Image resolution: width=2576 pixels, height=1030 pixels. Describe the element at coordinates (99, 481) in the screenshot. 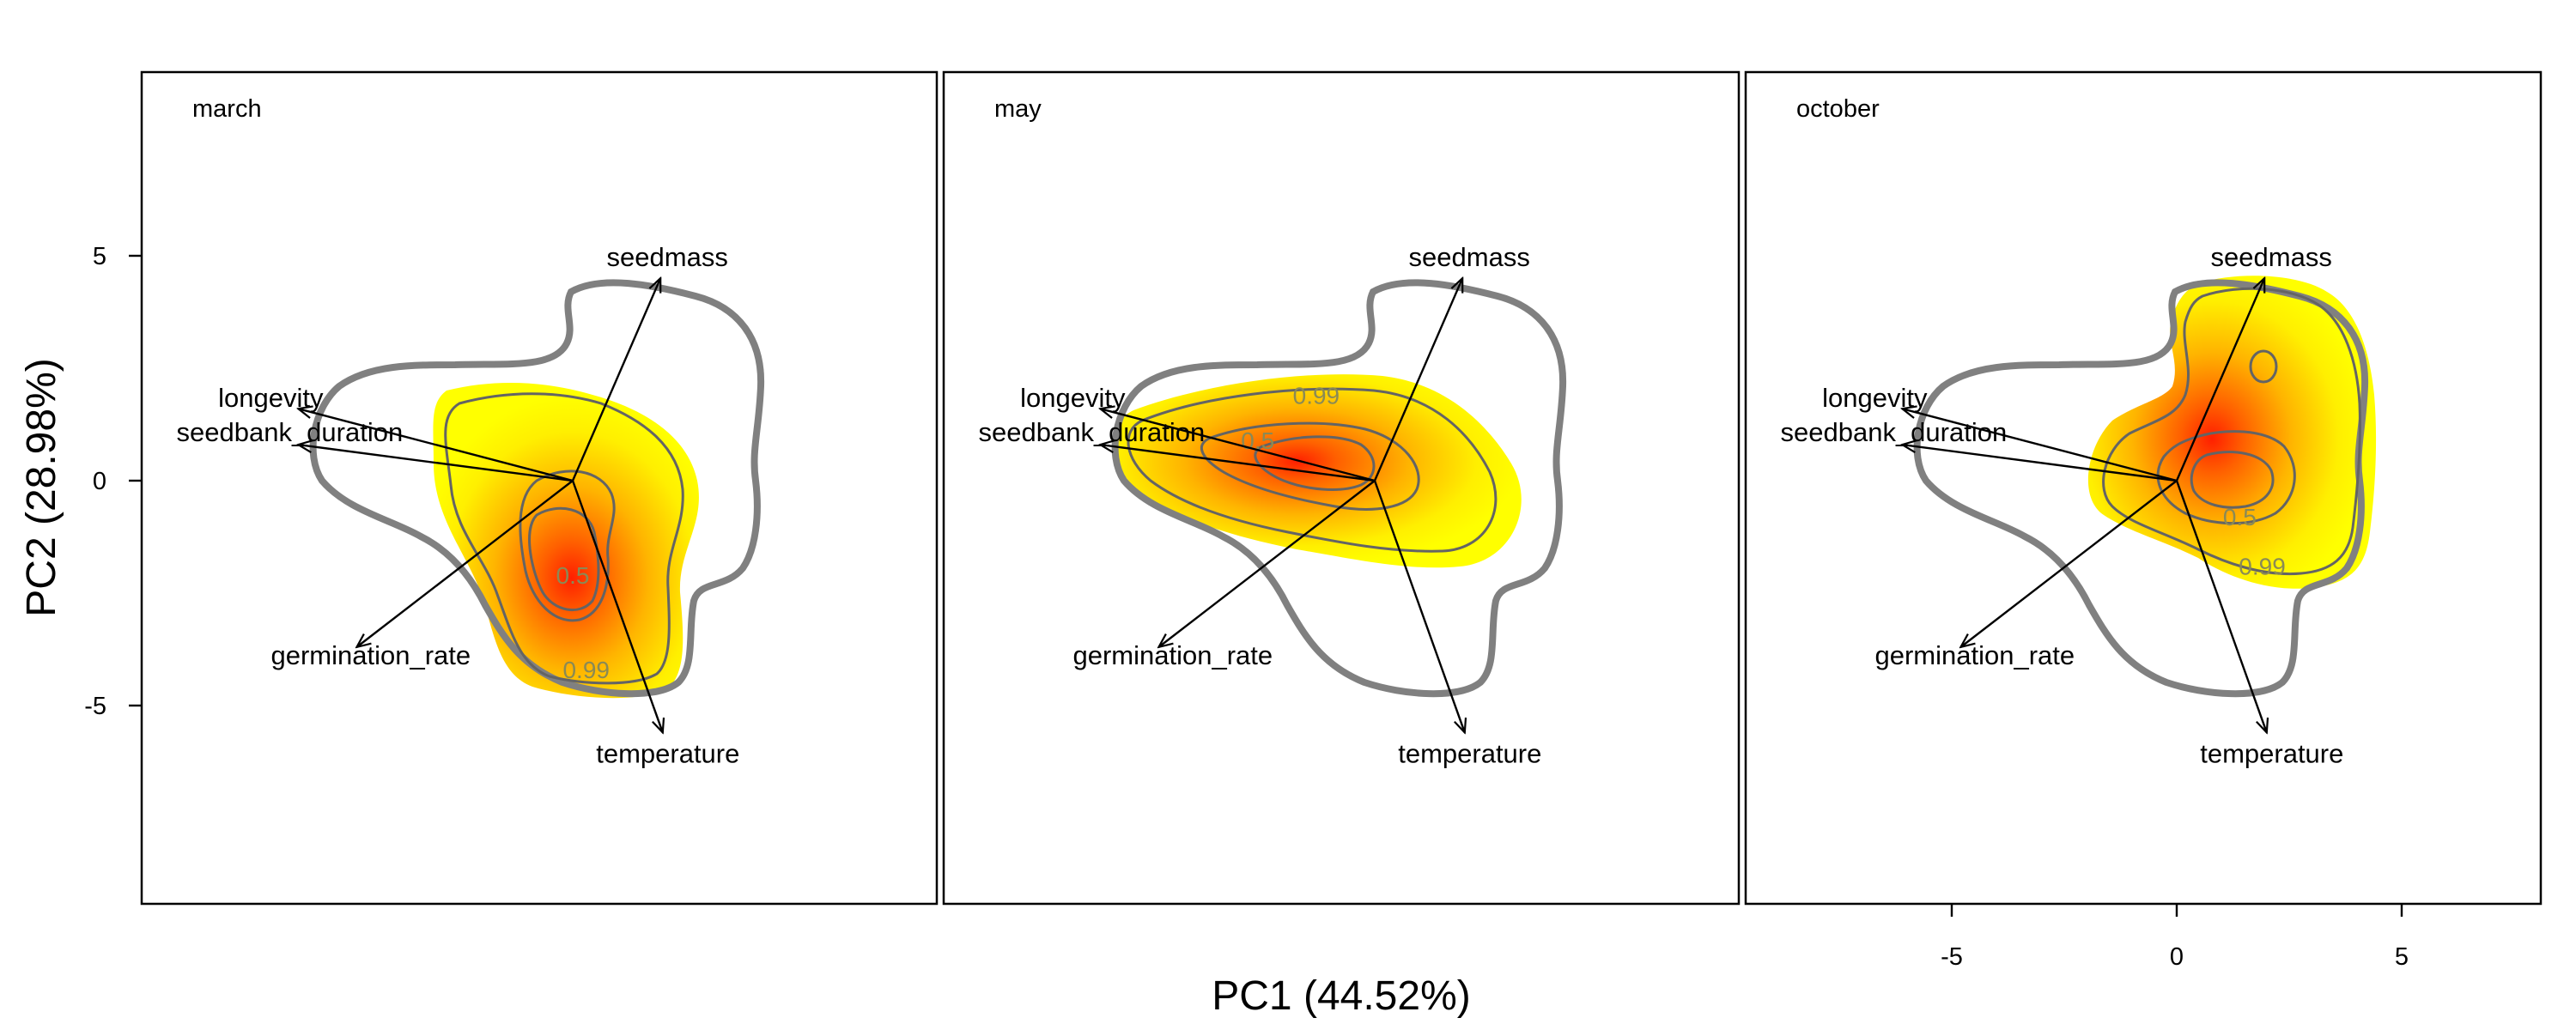

I see `y-tick-label: 0` at that location.